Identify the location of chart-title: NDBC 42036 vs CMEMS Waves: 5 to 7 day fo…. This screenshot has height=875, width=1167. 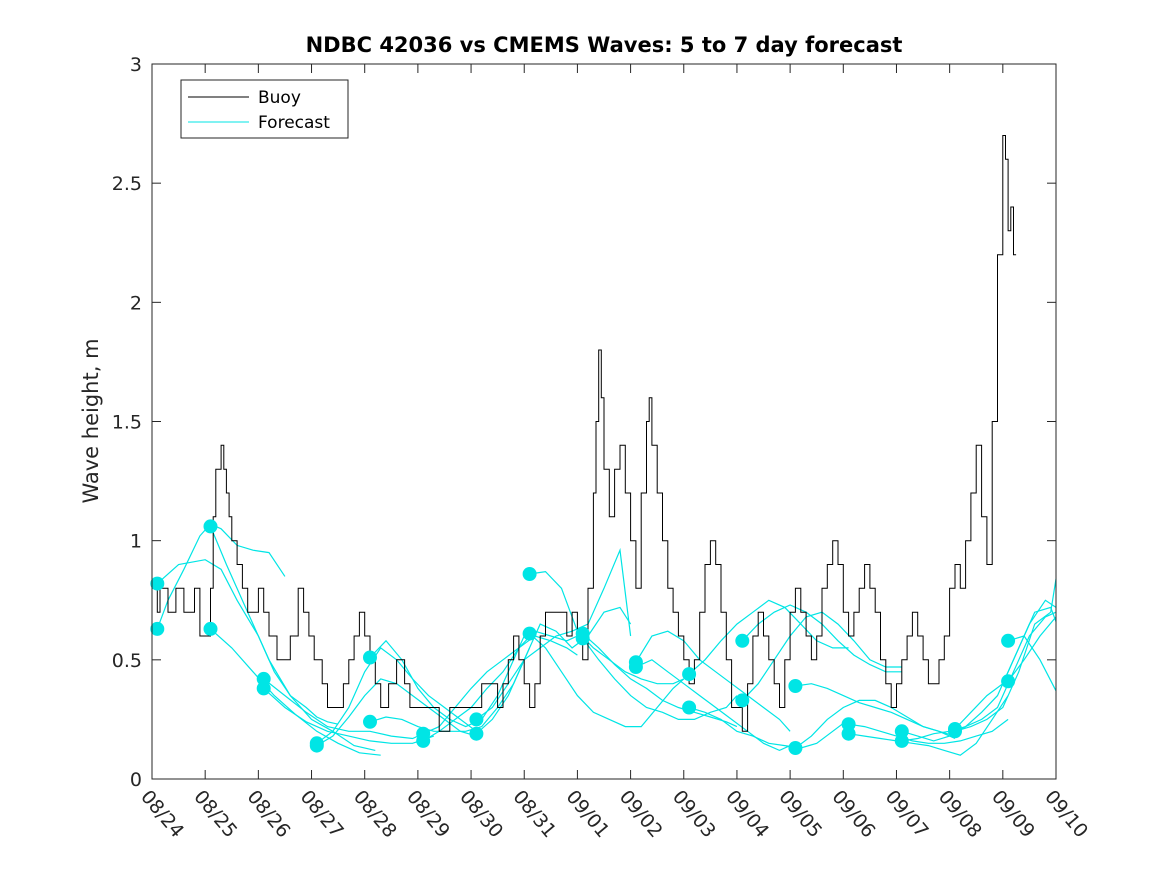
(604, 45).